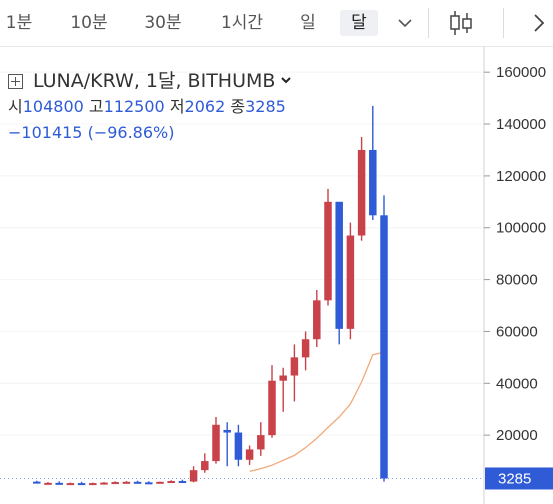  What do you see at coordinates (154, 81) in the screenshot?
I see `symbol-title: LUNA/KRW, 1달, BITHUMB` at bounding box center [154, 81].